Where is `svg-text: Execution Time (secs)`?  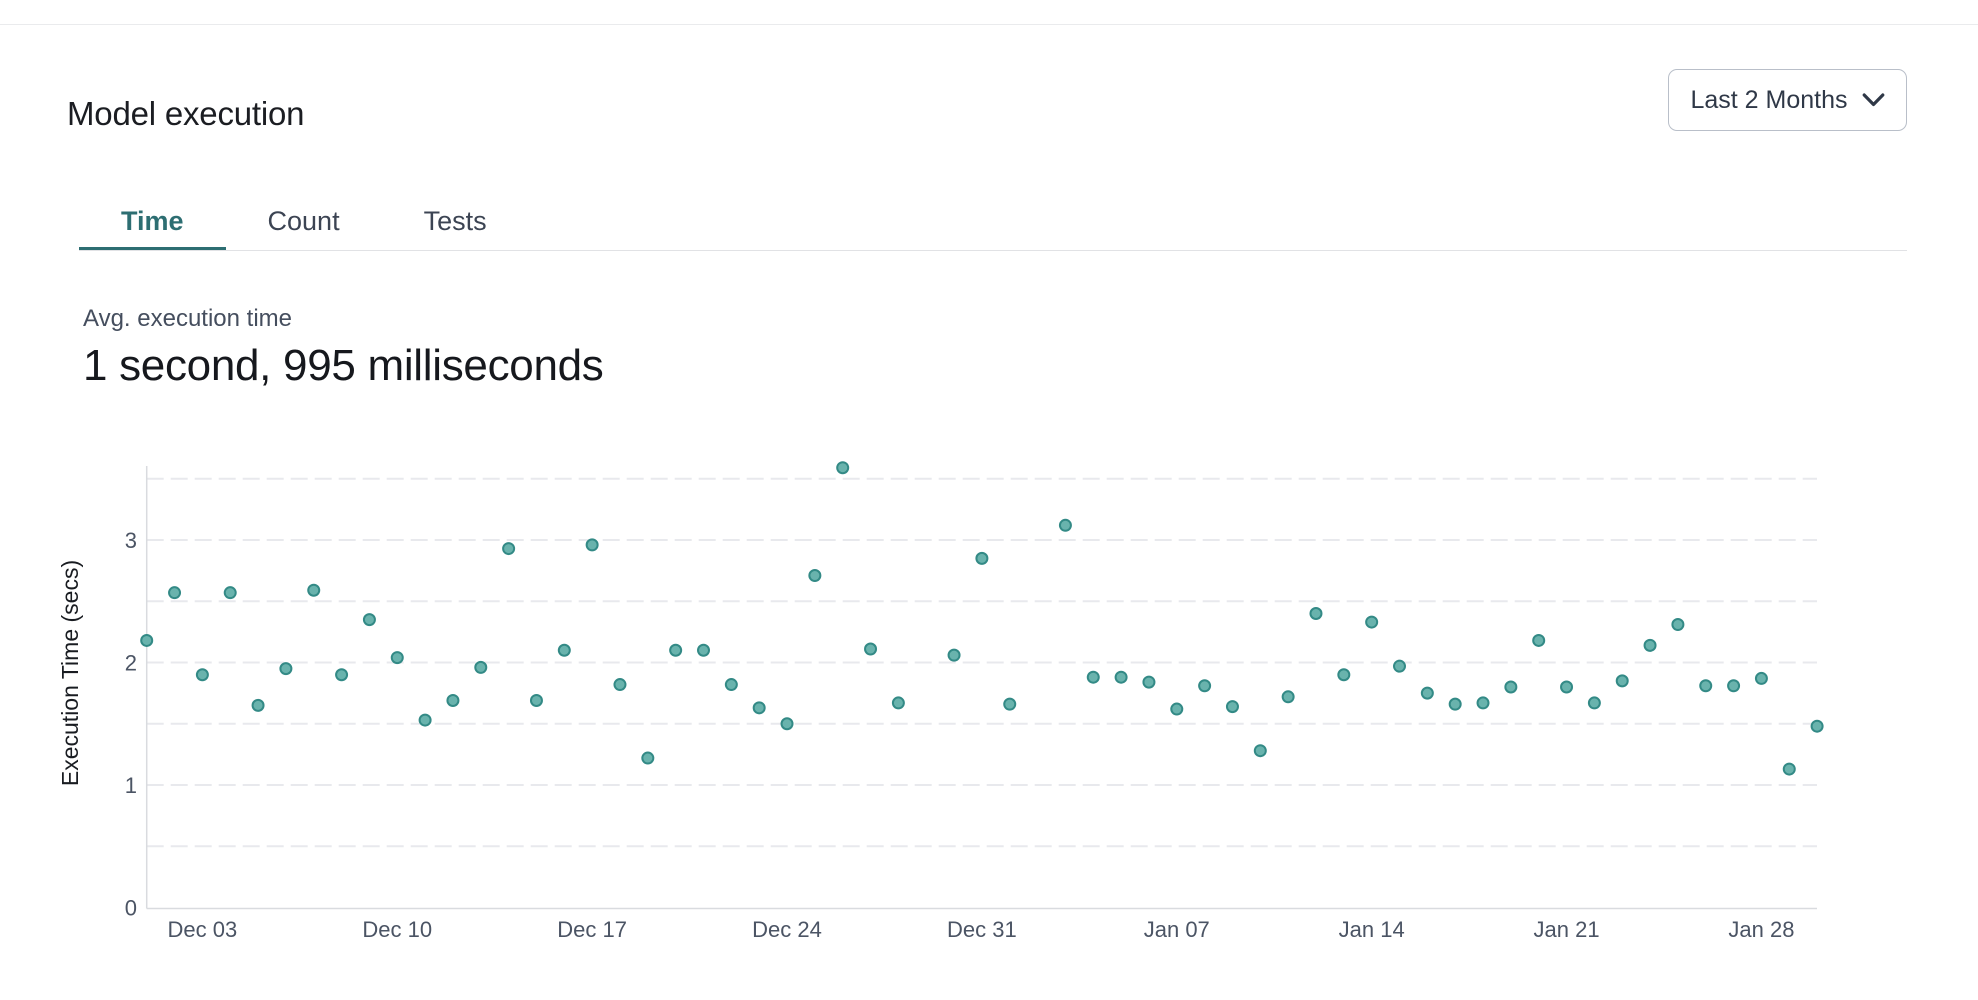 svg-text: Execution Time (secs) is located at coordinates (70, 673).